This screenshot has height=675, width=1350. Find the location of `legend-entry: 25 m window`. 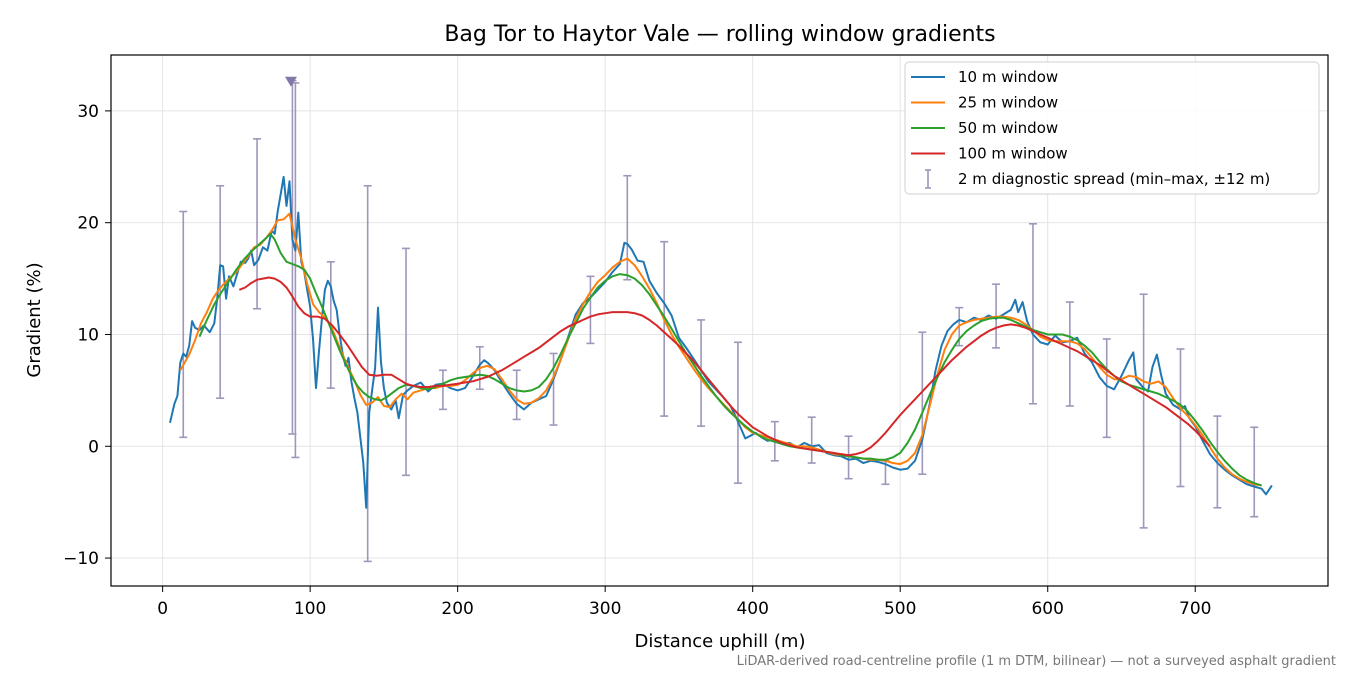

legend-entry: 25 m window is located at coordinates (984, 103).